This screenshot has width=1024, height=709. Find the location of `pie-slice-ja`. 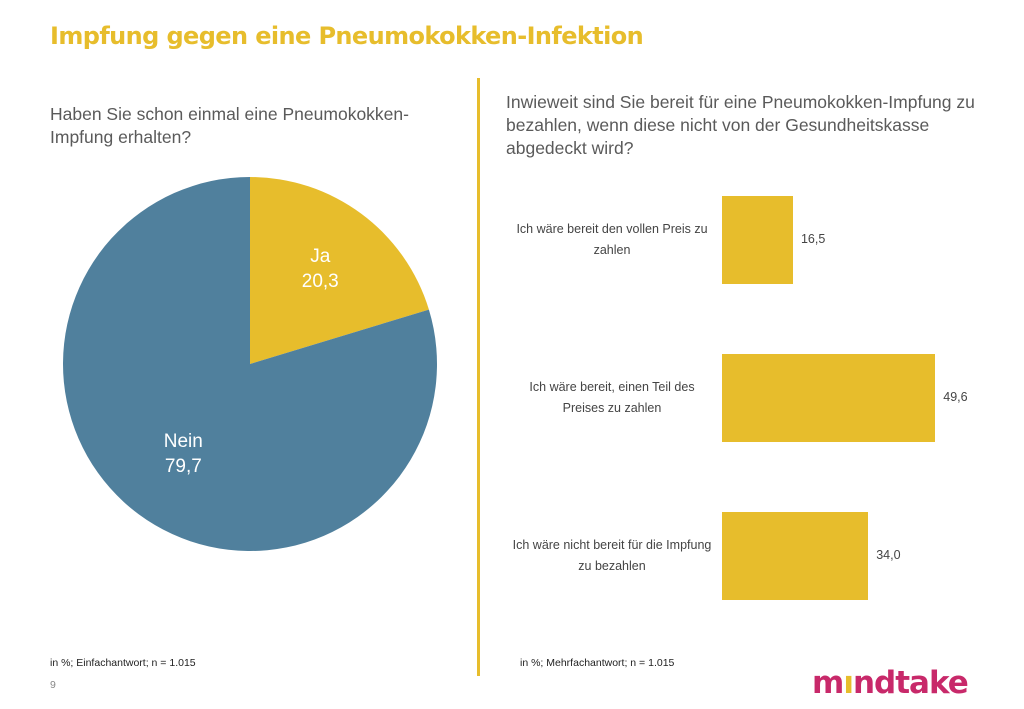

pie-slice-ja is located at coordinates (339, 270).